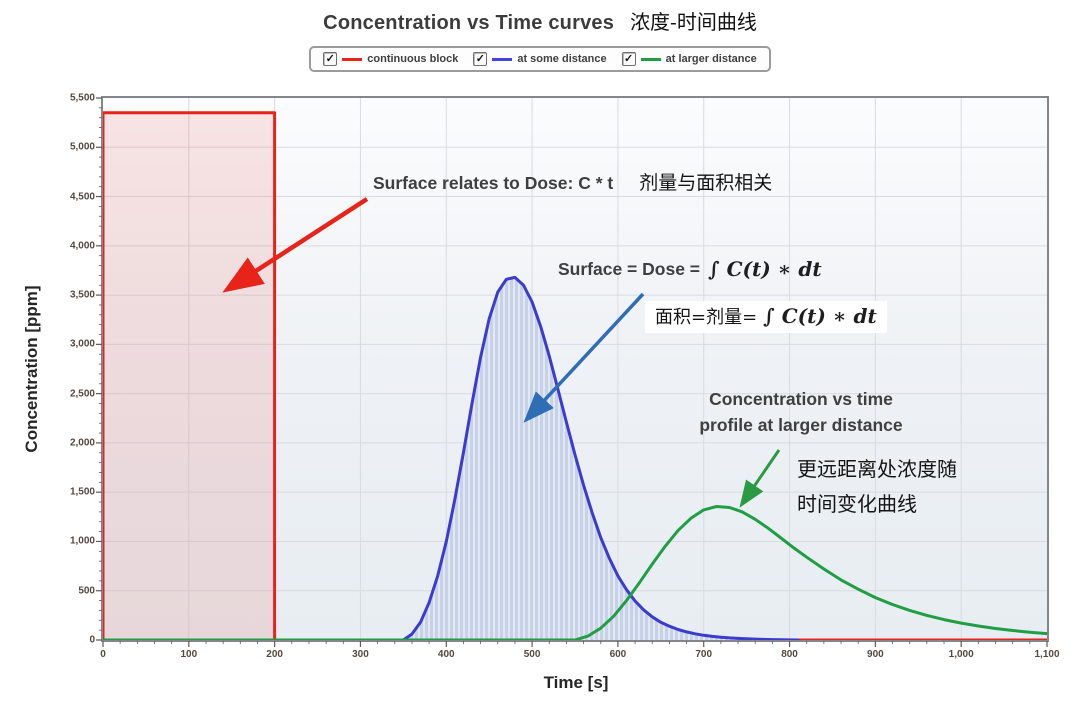  What do you see at coordinates (961, 654) in the screenshot?
I see `x-tick-label: 1,000` at bounding box center [961, 654].